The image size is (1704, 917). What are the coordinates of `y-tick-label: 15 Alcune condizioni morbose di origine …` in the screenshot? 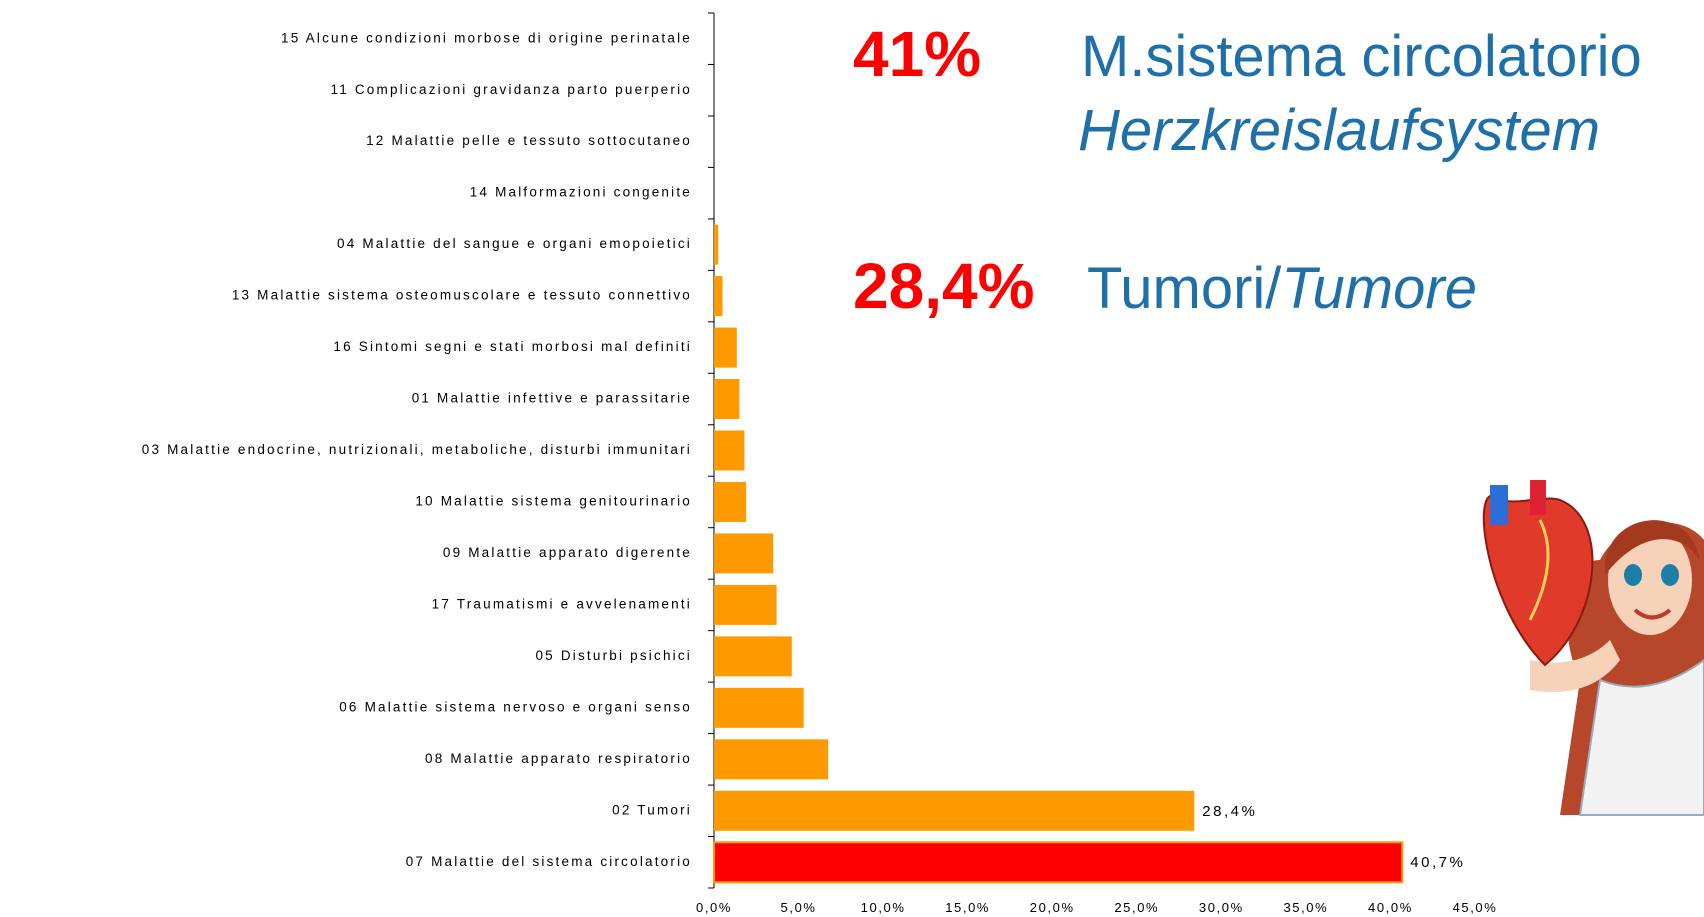 It's located at (486, 37).